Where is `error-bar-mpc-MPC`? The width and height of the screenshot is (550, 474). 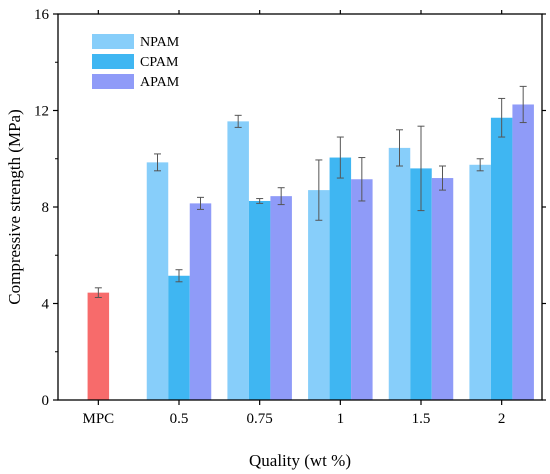 error-bar-mpc-MPC is located at coordinates (98, 292).